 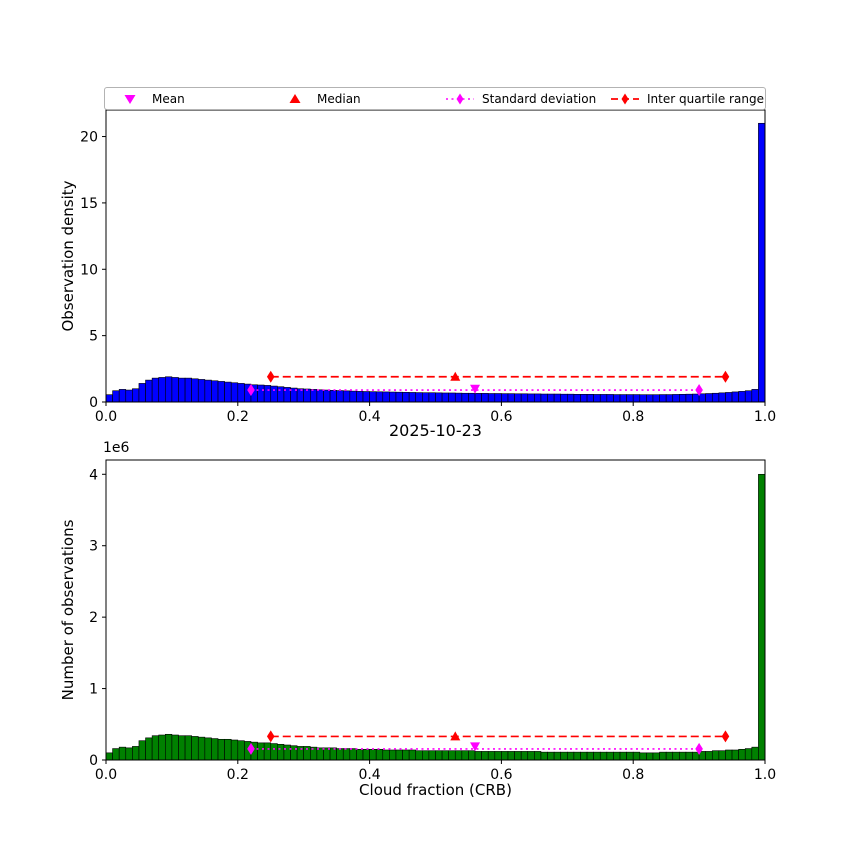 What do you see at coordinates (187, 99) in the screenshot?
I see `legend-item-mean: Mean` at bounding box center [187, 99].